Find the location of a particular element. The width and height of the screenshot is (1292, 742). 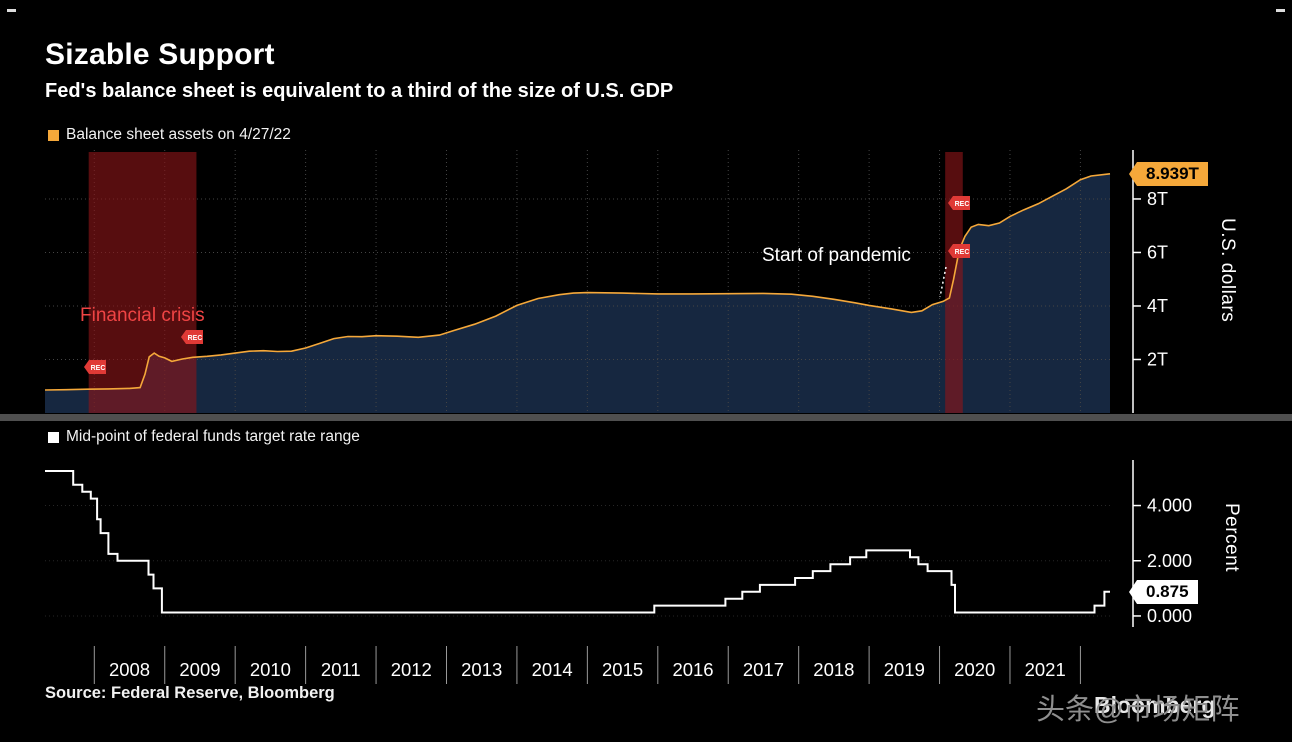

watermark-overlay: 头条@市场矩阵 is located at coordinates (1138, 710).